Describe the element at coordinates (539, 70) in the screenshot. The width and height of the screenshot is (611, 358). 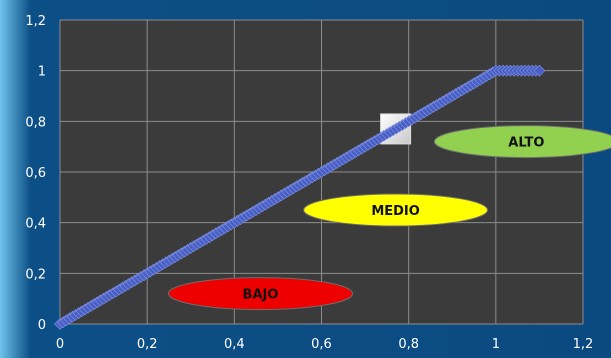
I see `series-marker` at that location.